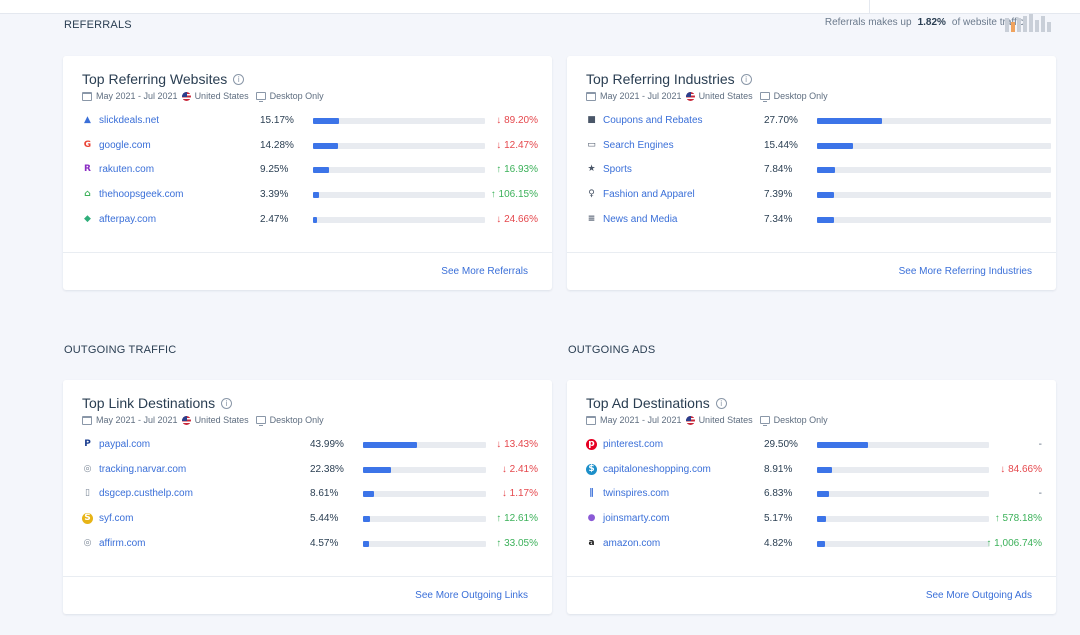 The width and height of the screenshot is (1080, 635). I want to click on row-link: Fashion and Apparel, so click(649, 195).